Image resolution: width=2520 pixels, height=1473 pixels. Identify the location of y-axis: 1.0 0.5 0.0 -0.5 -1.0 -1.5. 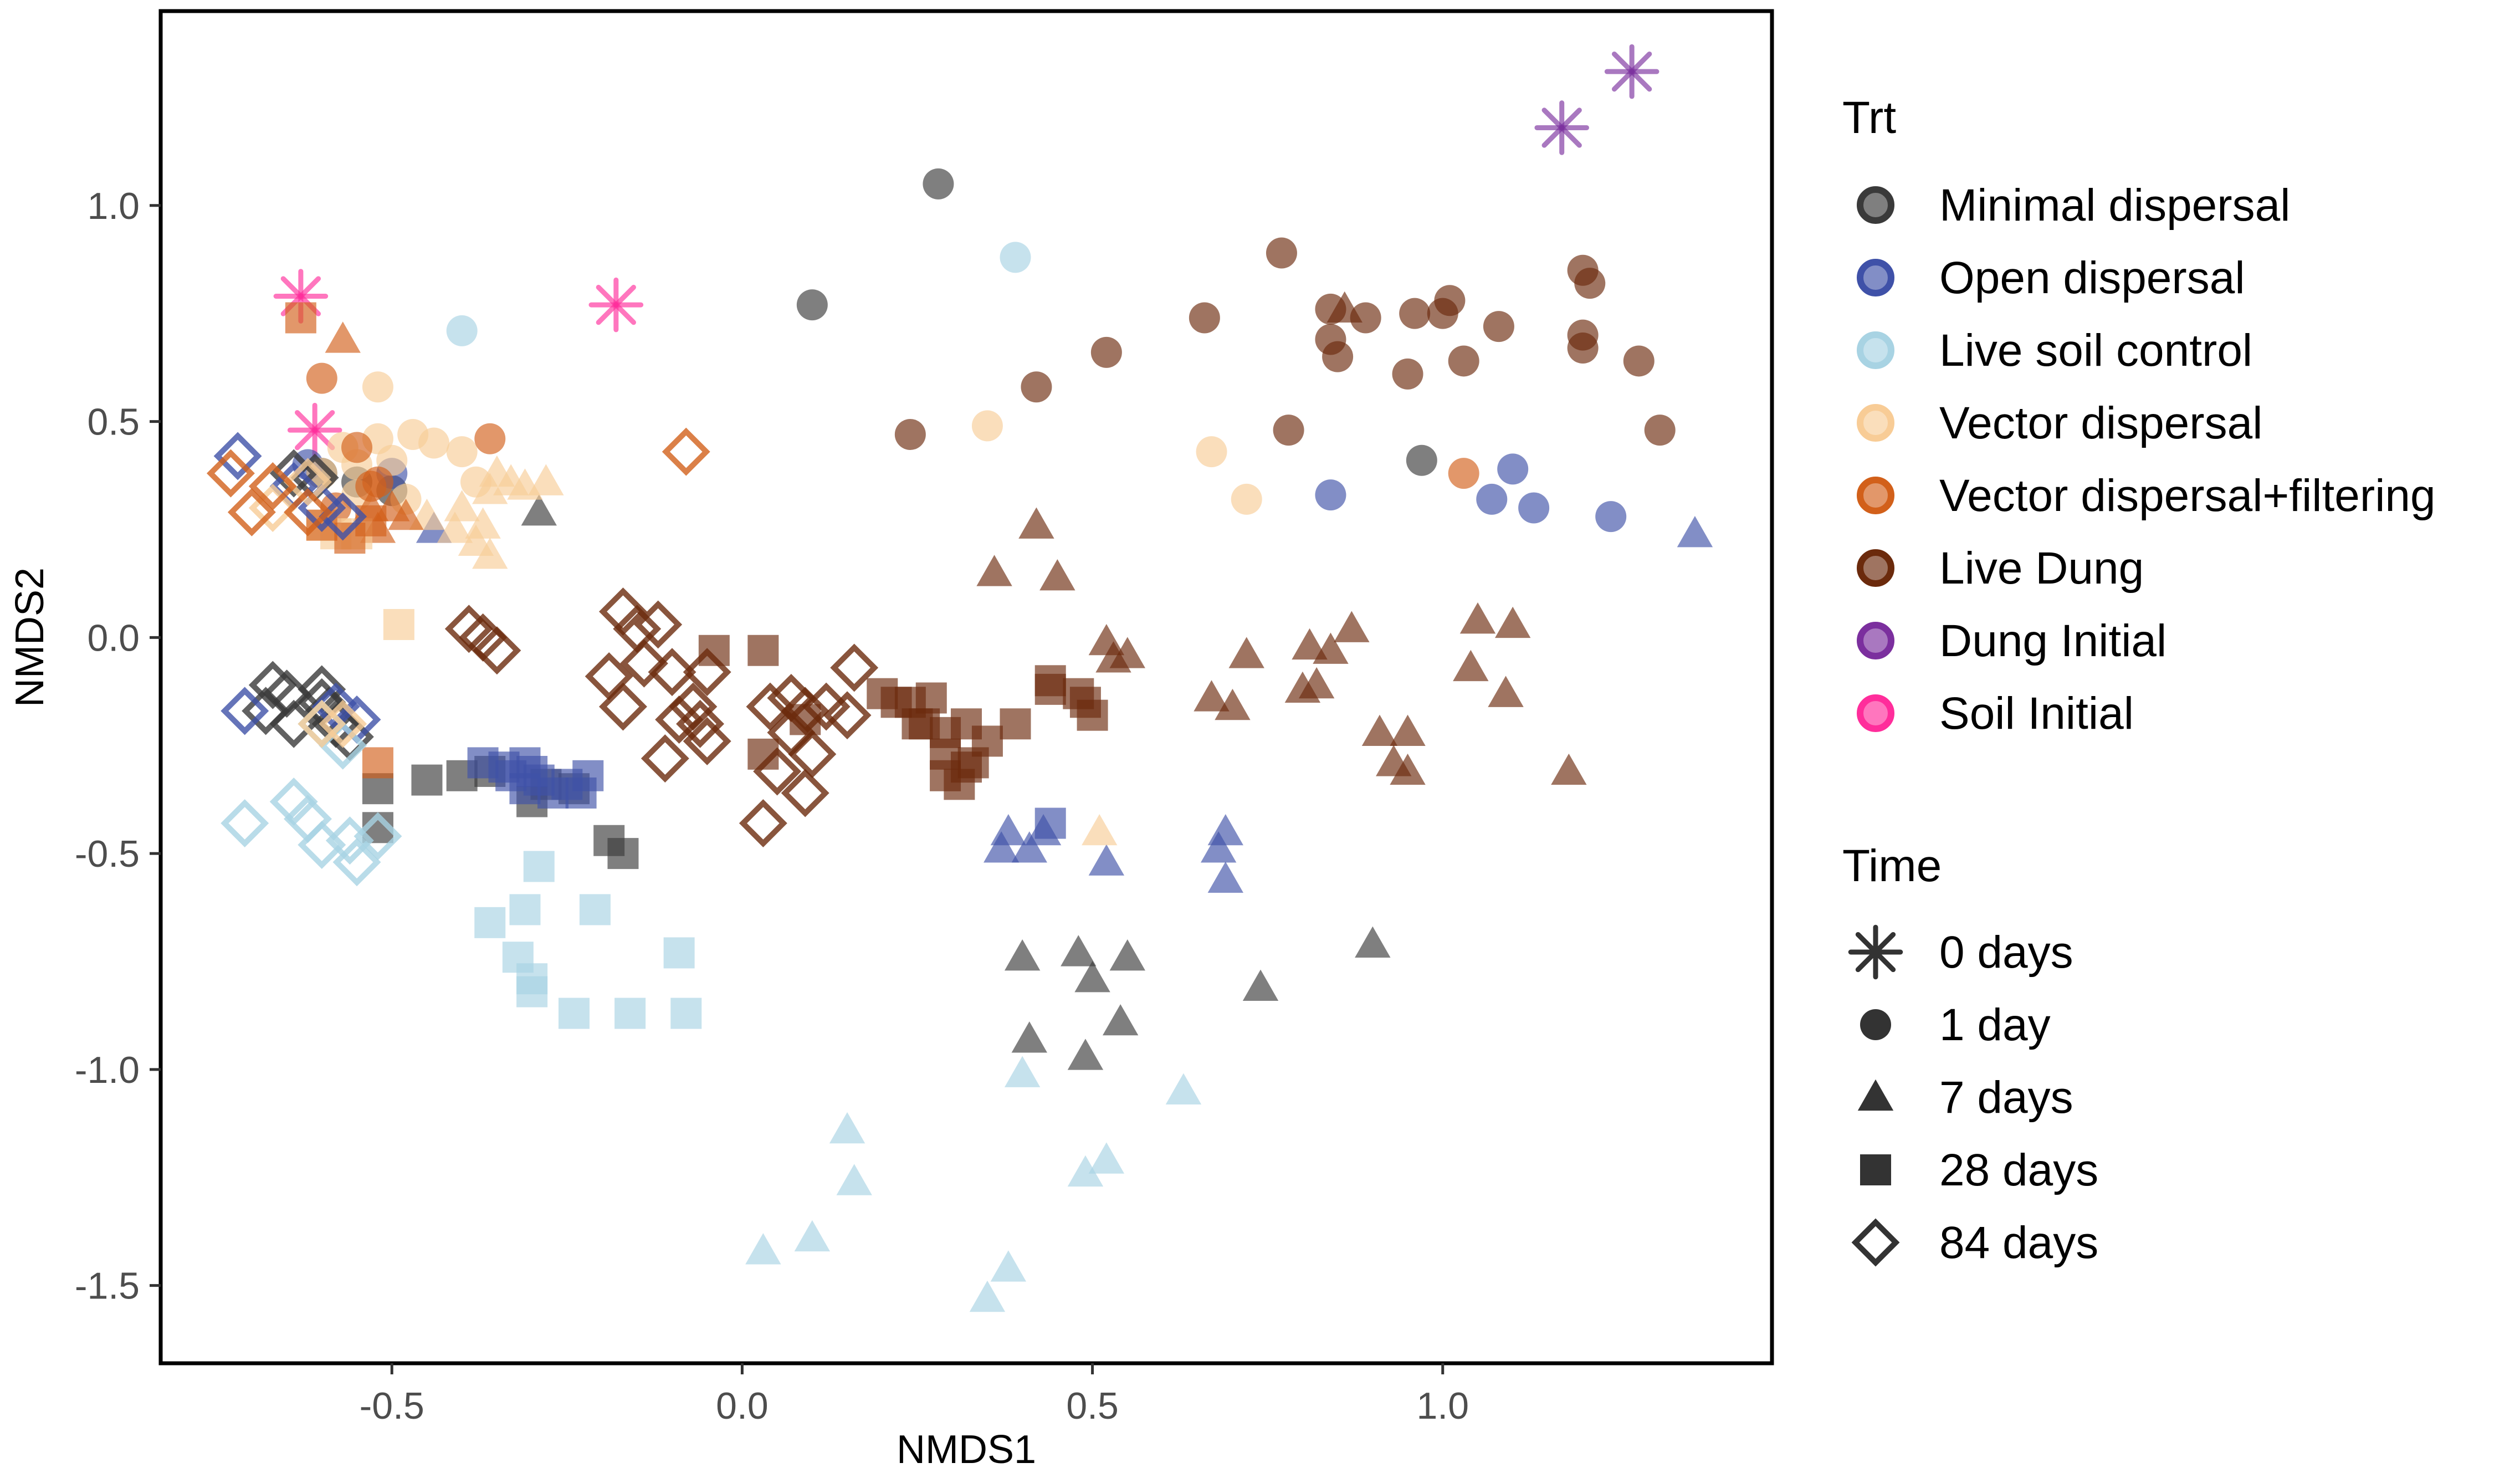
(118, 746).